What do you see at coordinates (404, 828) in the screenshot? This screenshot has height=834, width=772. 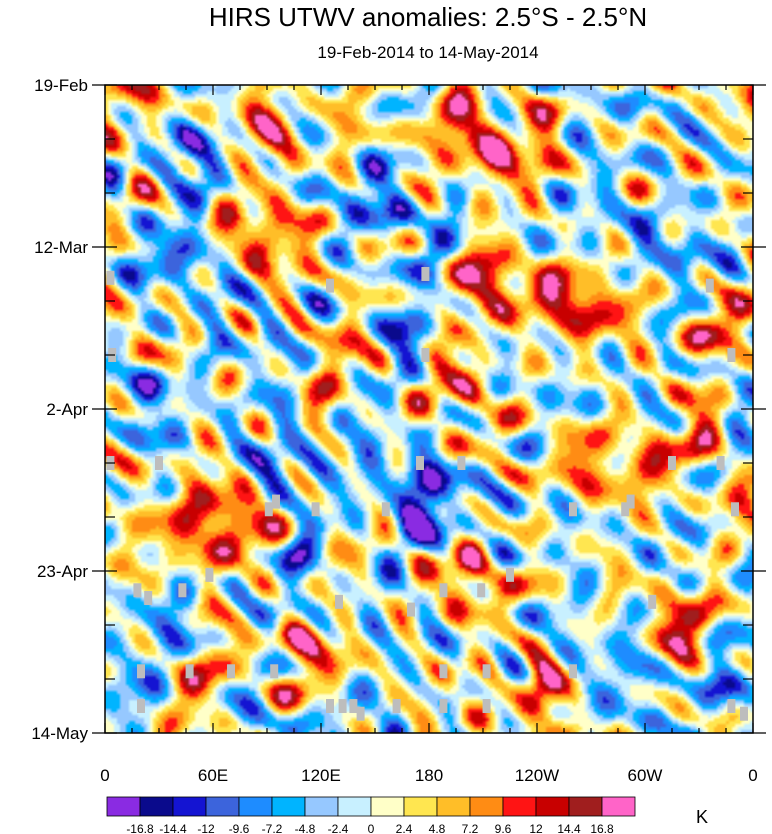 I see `colorbar-label: 2.4` at bounding box center [404, 828].